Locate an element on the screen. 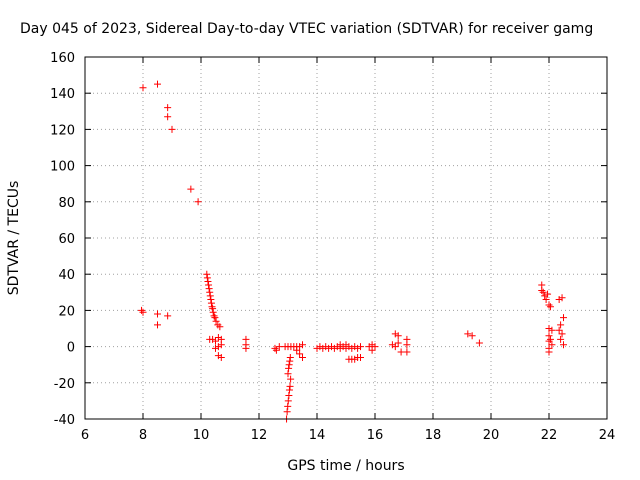 This screenshot has height=480, width=640. y-tick-label: -40 is located at coordinates (64, 420).